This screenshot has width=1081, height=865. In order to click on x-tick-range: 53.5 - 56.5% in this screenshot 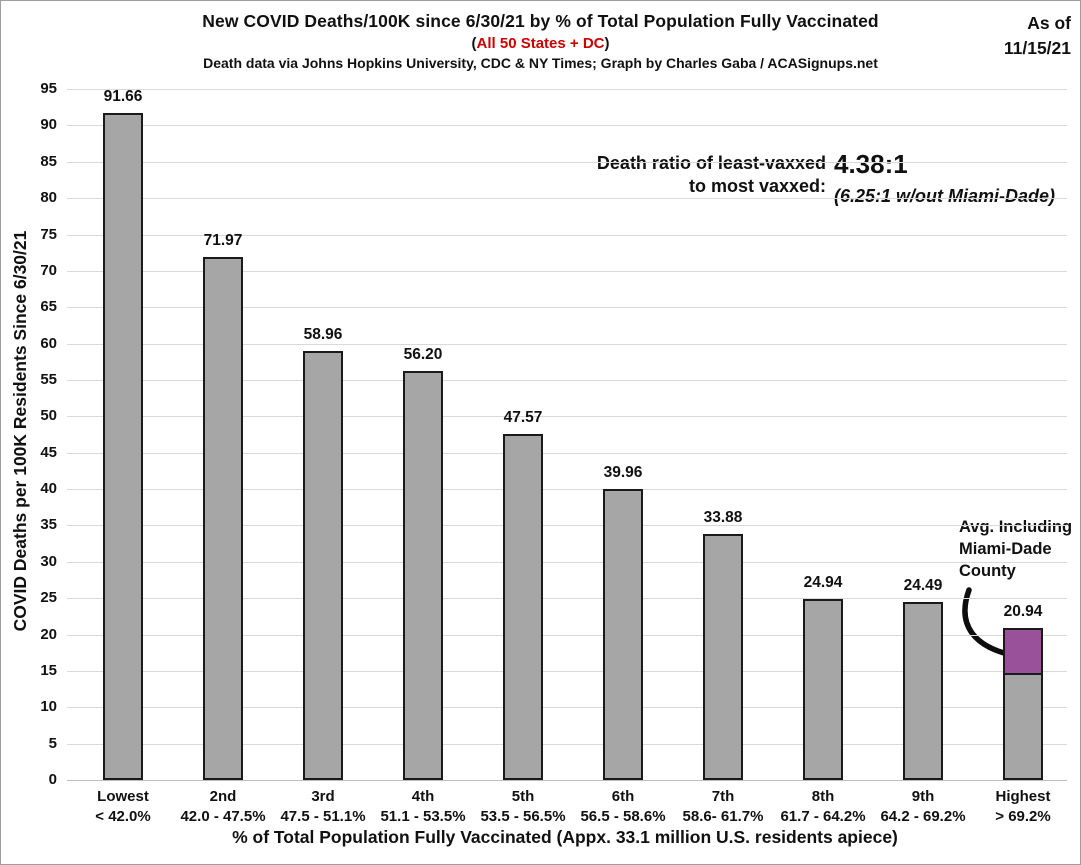, I will do `click(523, 816)`.